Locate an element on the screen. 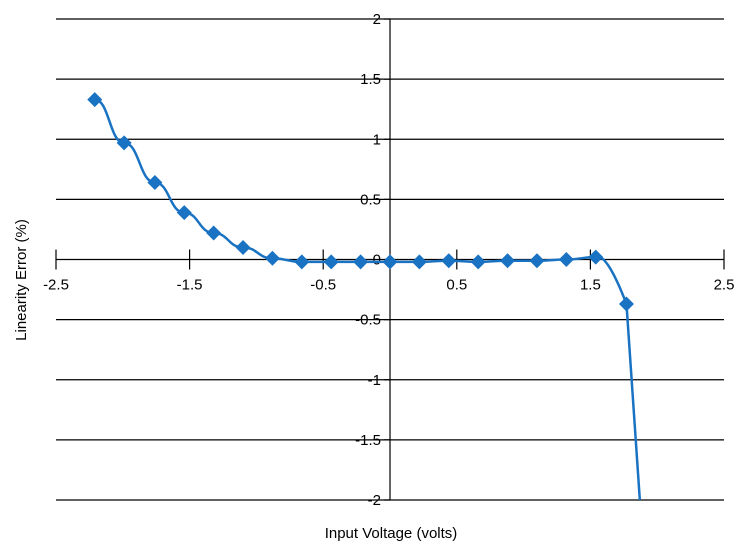 The width and height of the screenshot is (739, 544). y-axis-title: Linearity Error (%) is located at coordinates (21, 280).